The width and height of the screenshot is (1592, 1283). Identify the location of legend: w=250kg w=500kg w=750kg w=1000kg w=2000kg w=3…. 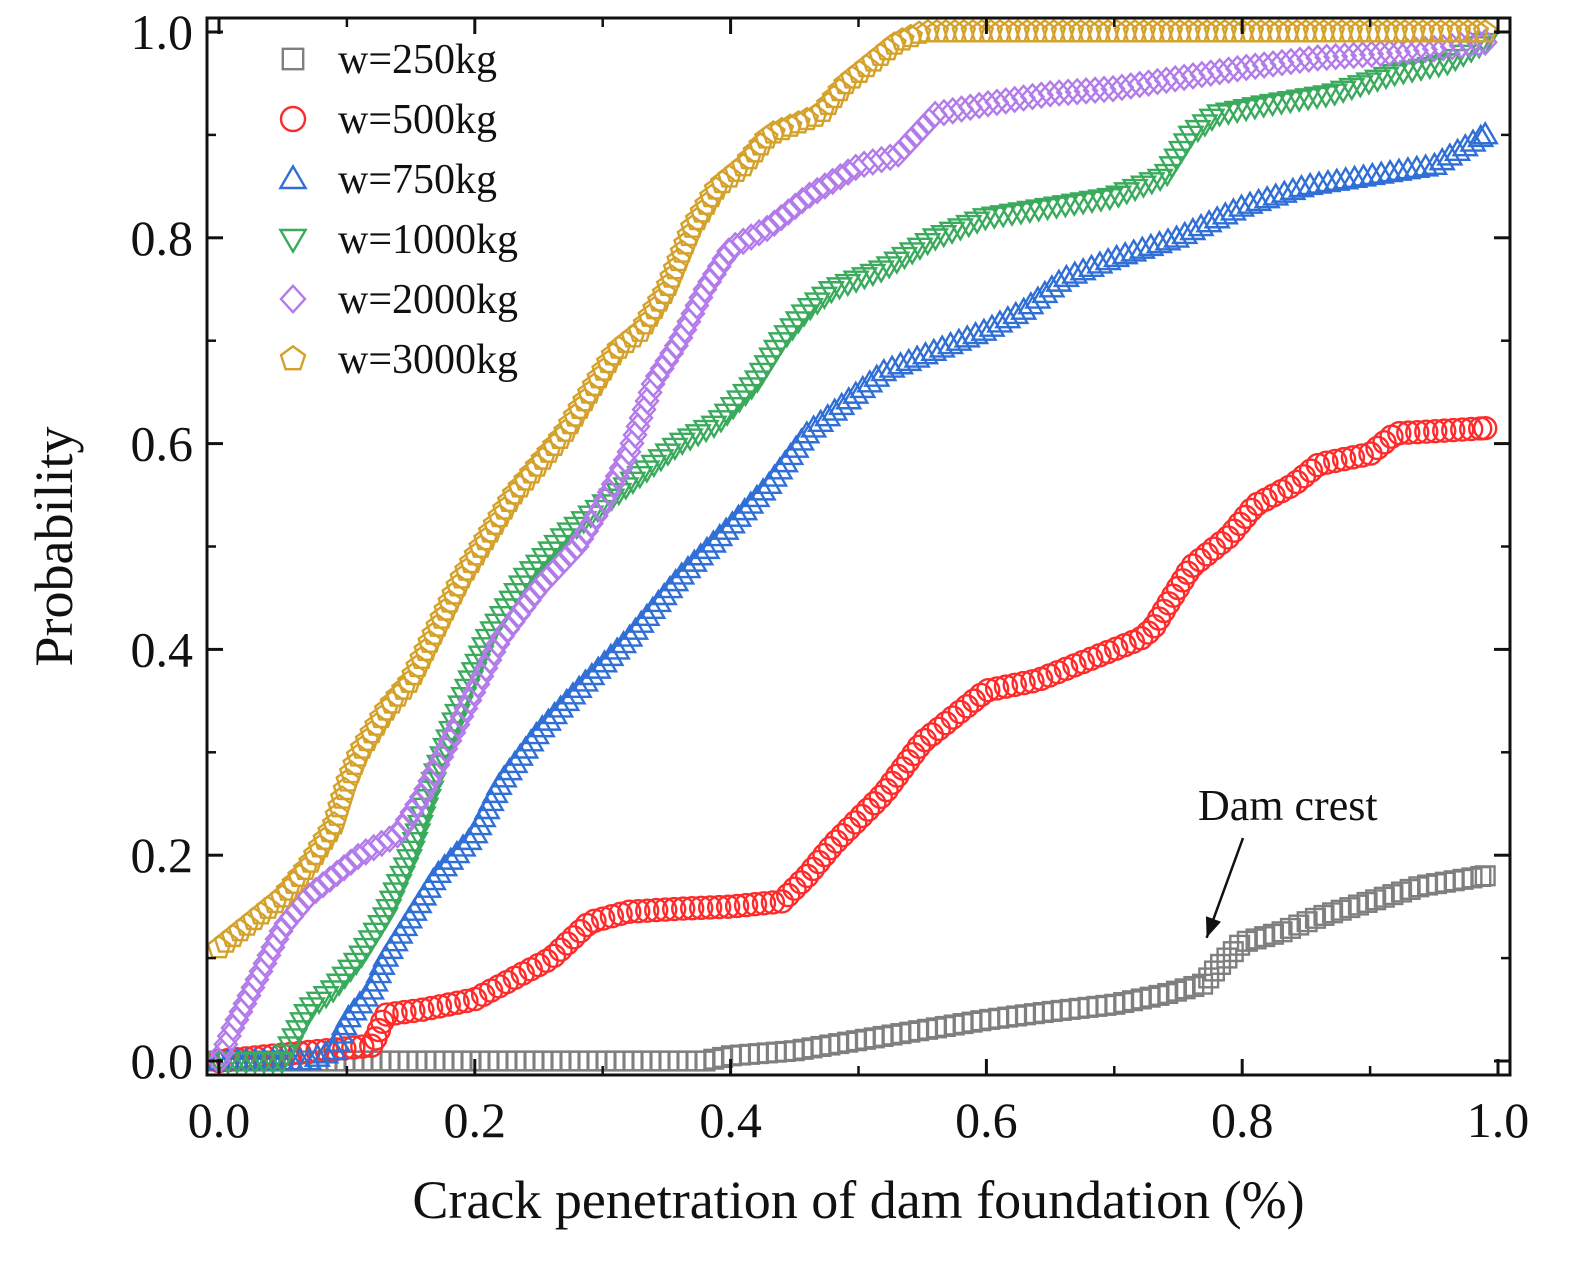
(398, 210).